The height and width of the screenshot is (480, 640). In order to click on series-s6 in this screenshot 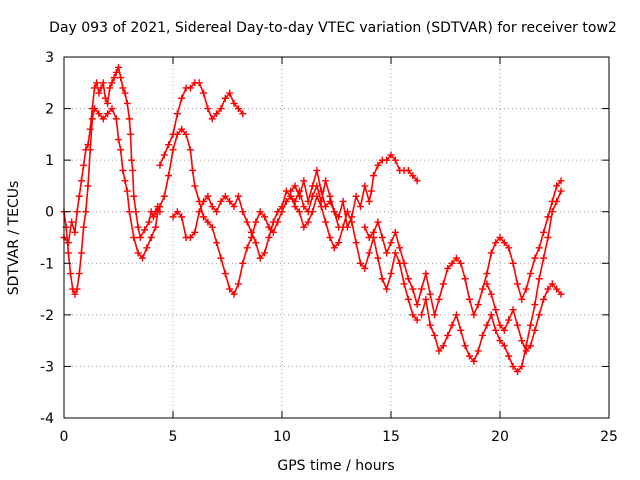, I will do `click(463, 248)`.